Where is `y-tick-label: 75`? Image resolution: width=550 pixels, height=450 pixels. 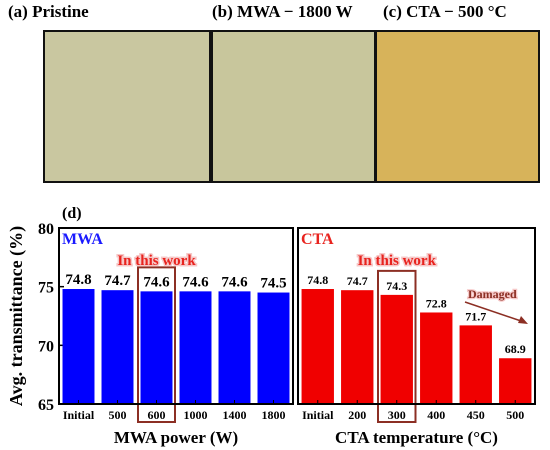
y-tick-label: 75 is located at coordinates (46, 288).